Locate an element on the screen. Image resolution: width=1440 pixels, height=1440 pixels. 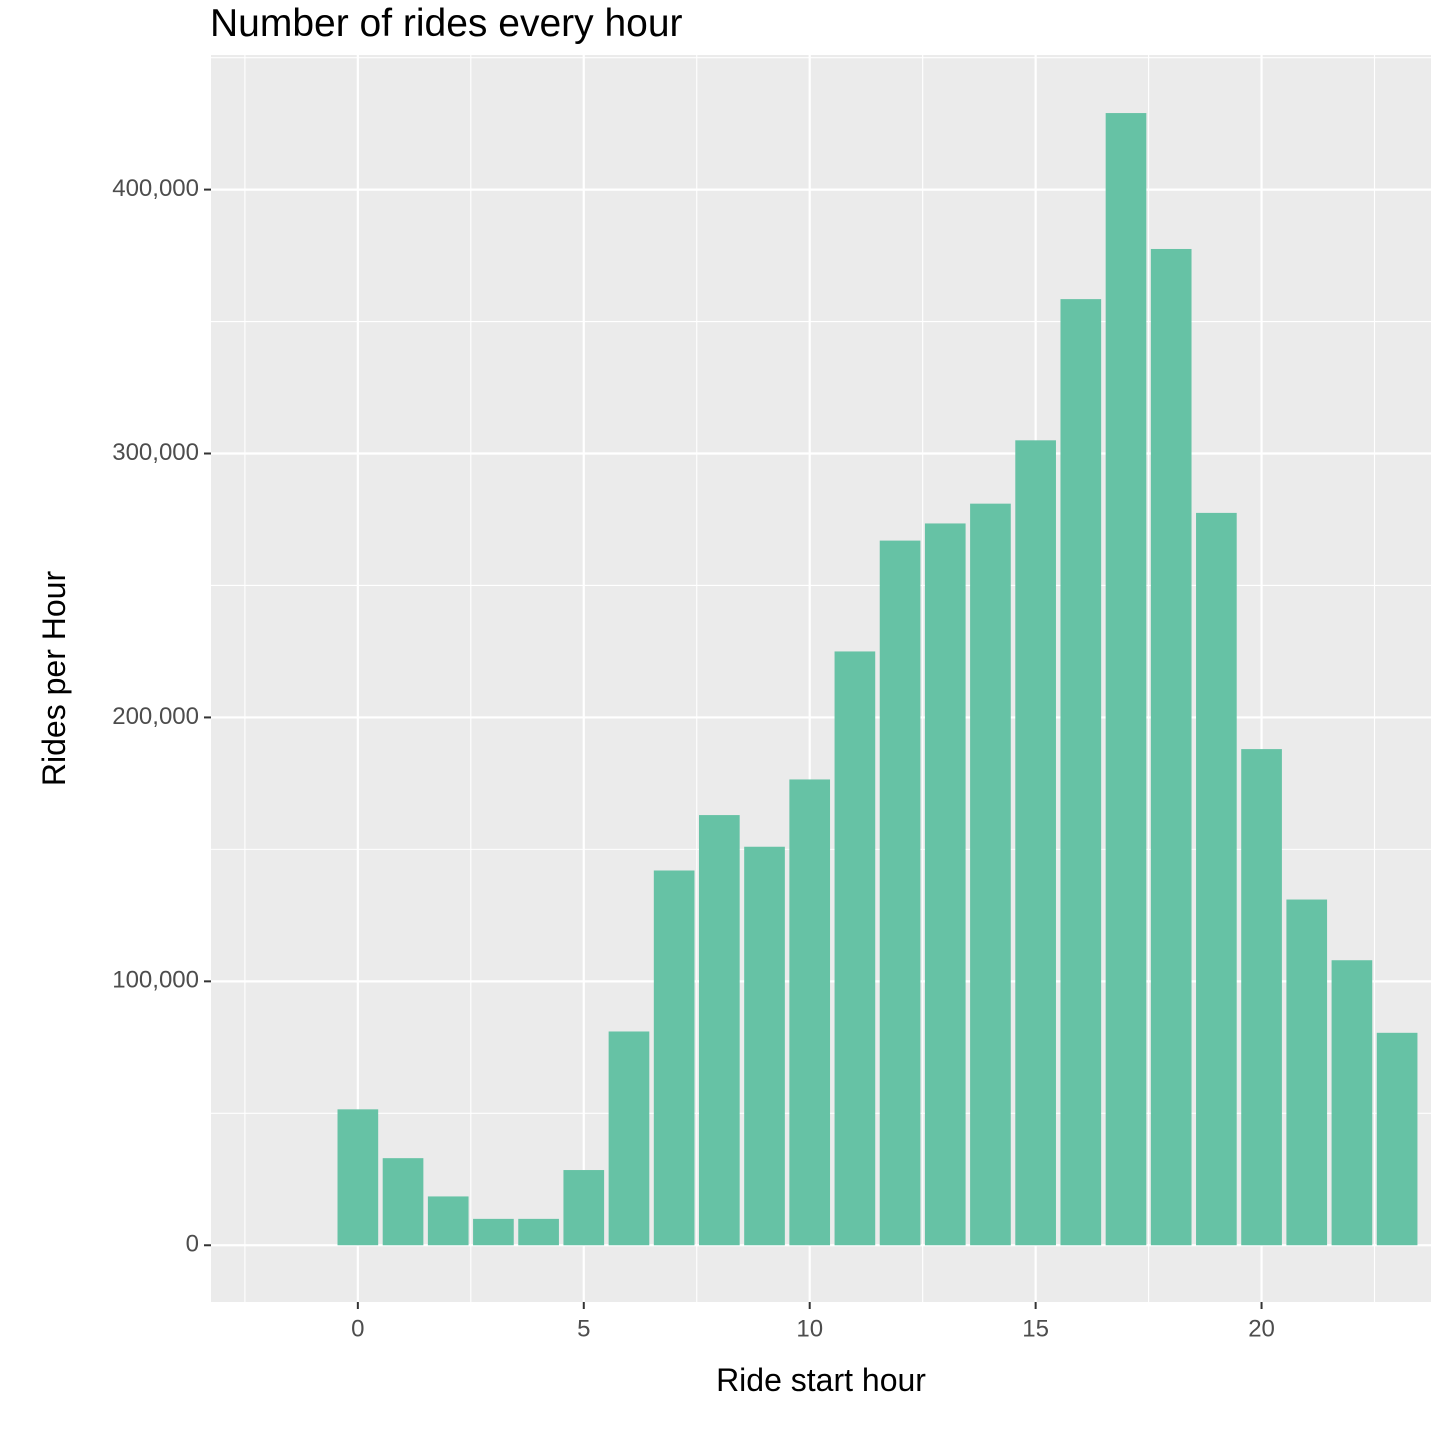
x-axis-tick-labels: 0 5 10 15 20 is located at coordinates (813, 1328).